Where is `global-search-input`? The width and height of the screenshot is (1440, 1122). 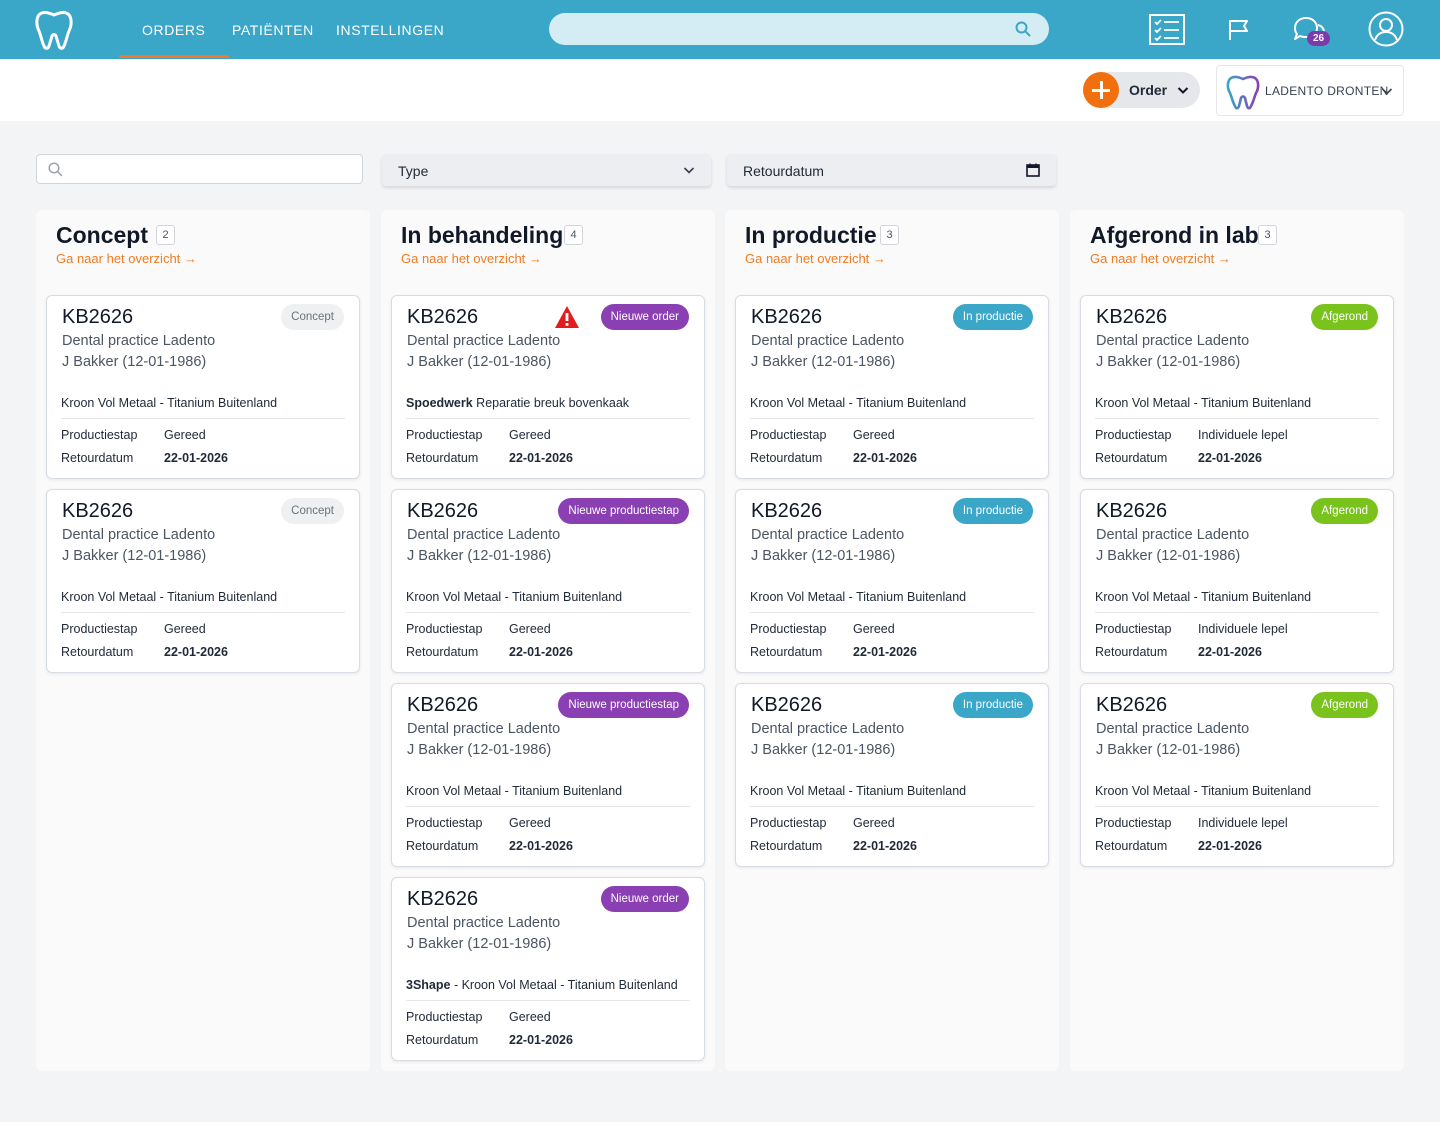 global-search-input is located at coordinates (779, 29).